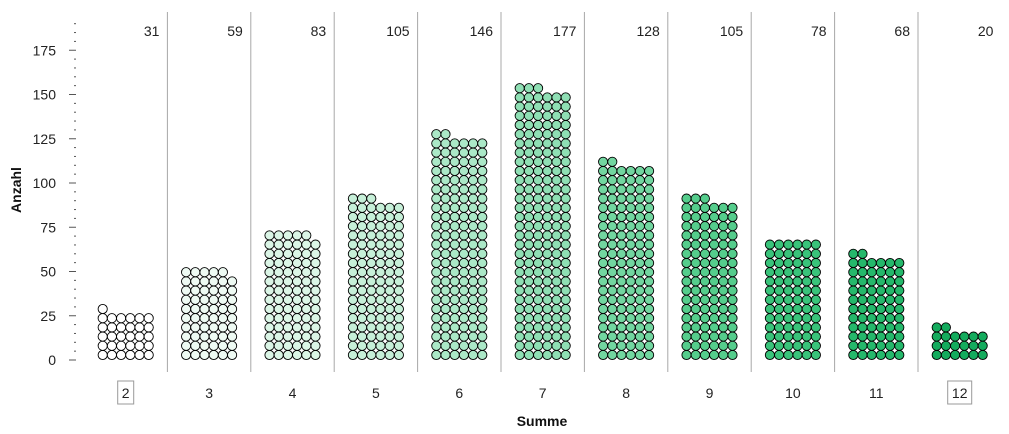  What do you see at coordinates (319, 31) in the screenshot?
I see `count-label: 83` at bounding box center [319, 31].